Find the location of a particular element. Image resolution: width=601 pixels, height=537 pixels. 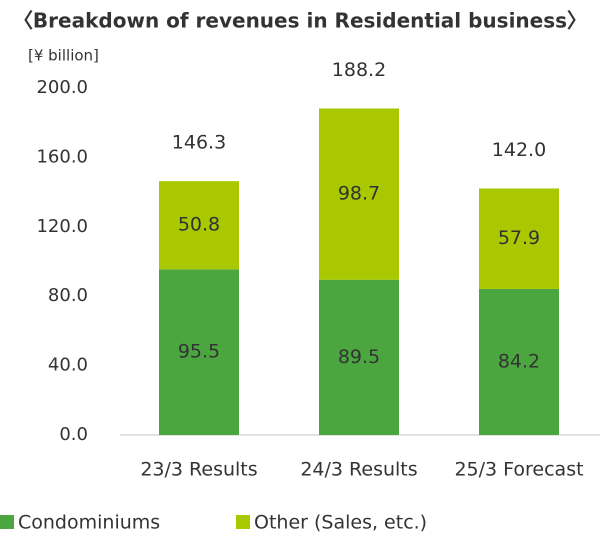

y-tick-label: 160.0 is located at coordinates (62, 156).